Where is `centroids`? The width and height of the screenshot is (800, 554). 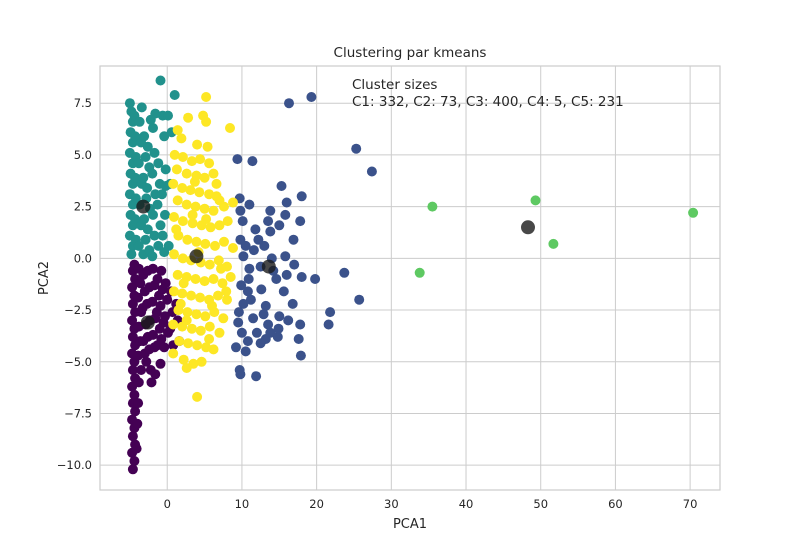 centroids is located at coordinates (335, 264).